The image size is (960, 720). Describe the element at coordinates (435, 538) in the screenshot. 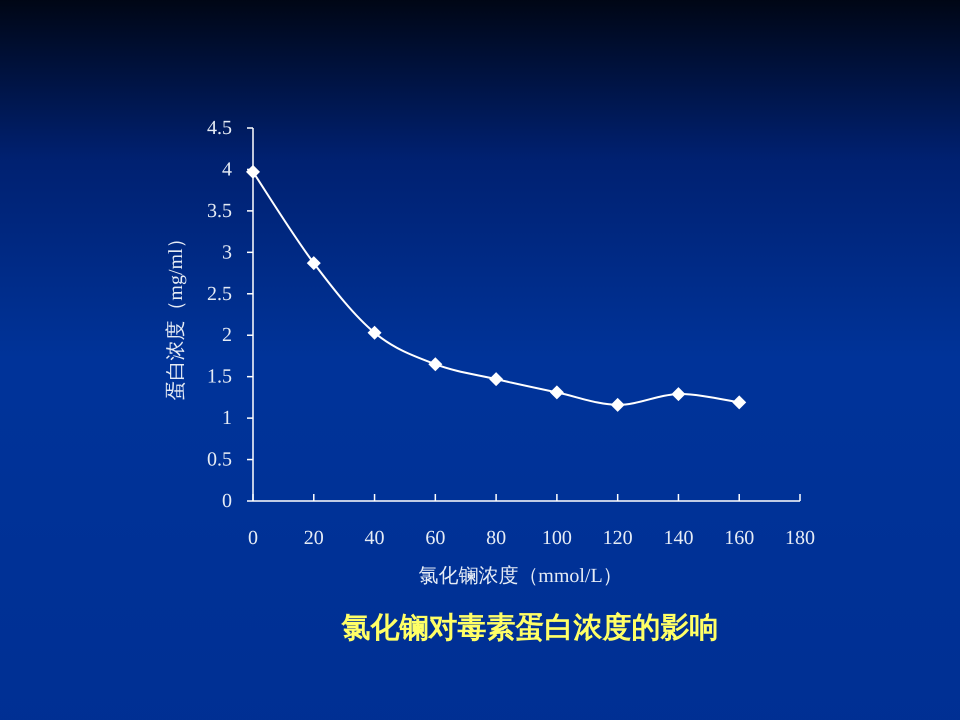

I see `x-tick-label: 60` at that location.